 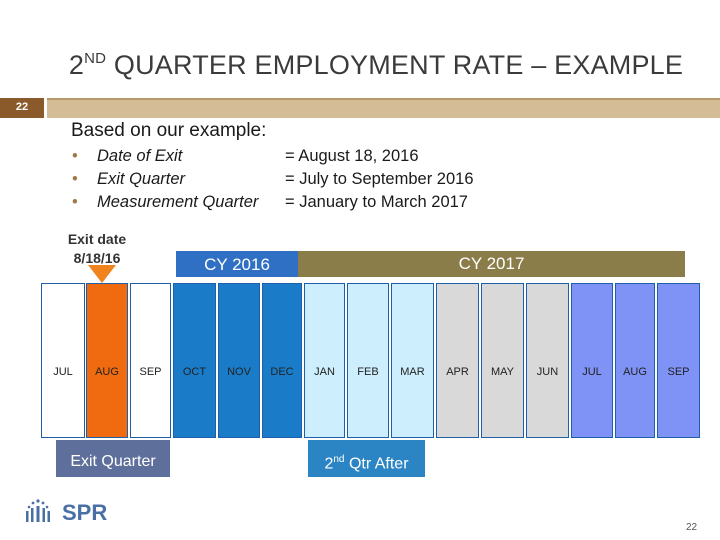 I want to click on exit-date-label: Exit date 8/18/16, so click(x=97, y=248).